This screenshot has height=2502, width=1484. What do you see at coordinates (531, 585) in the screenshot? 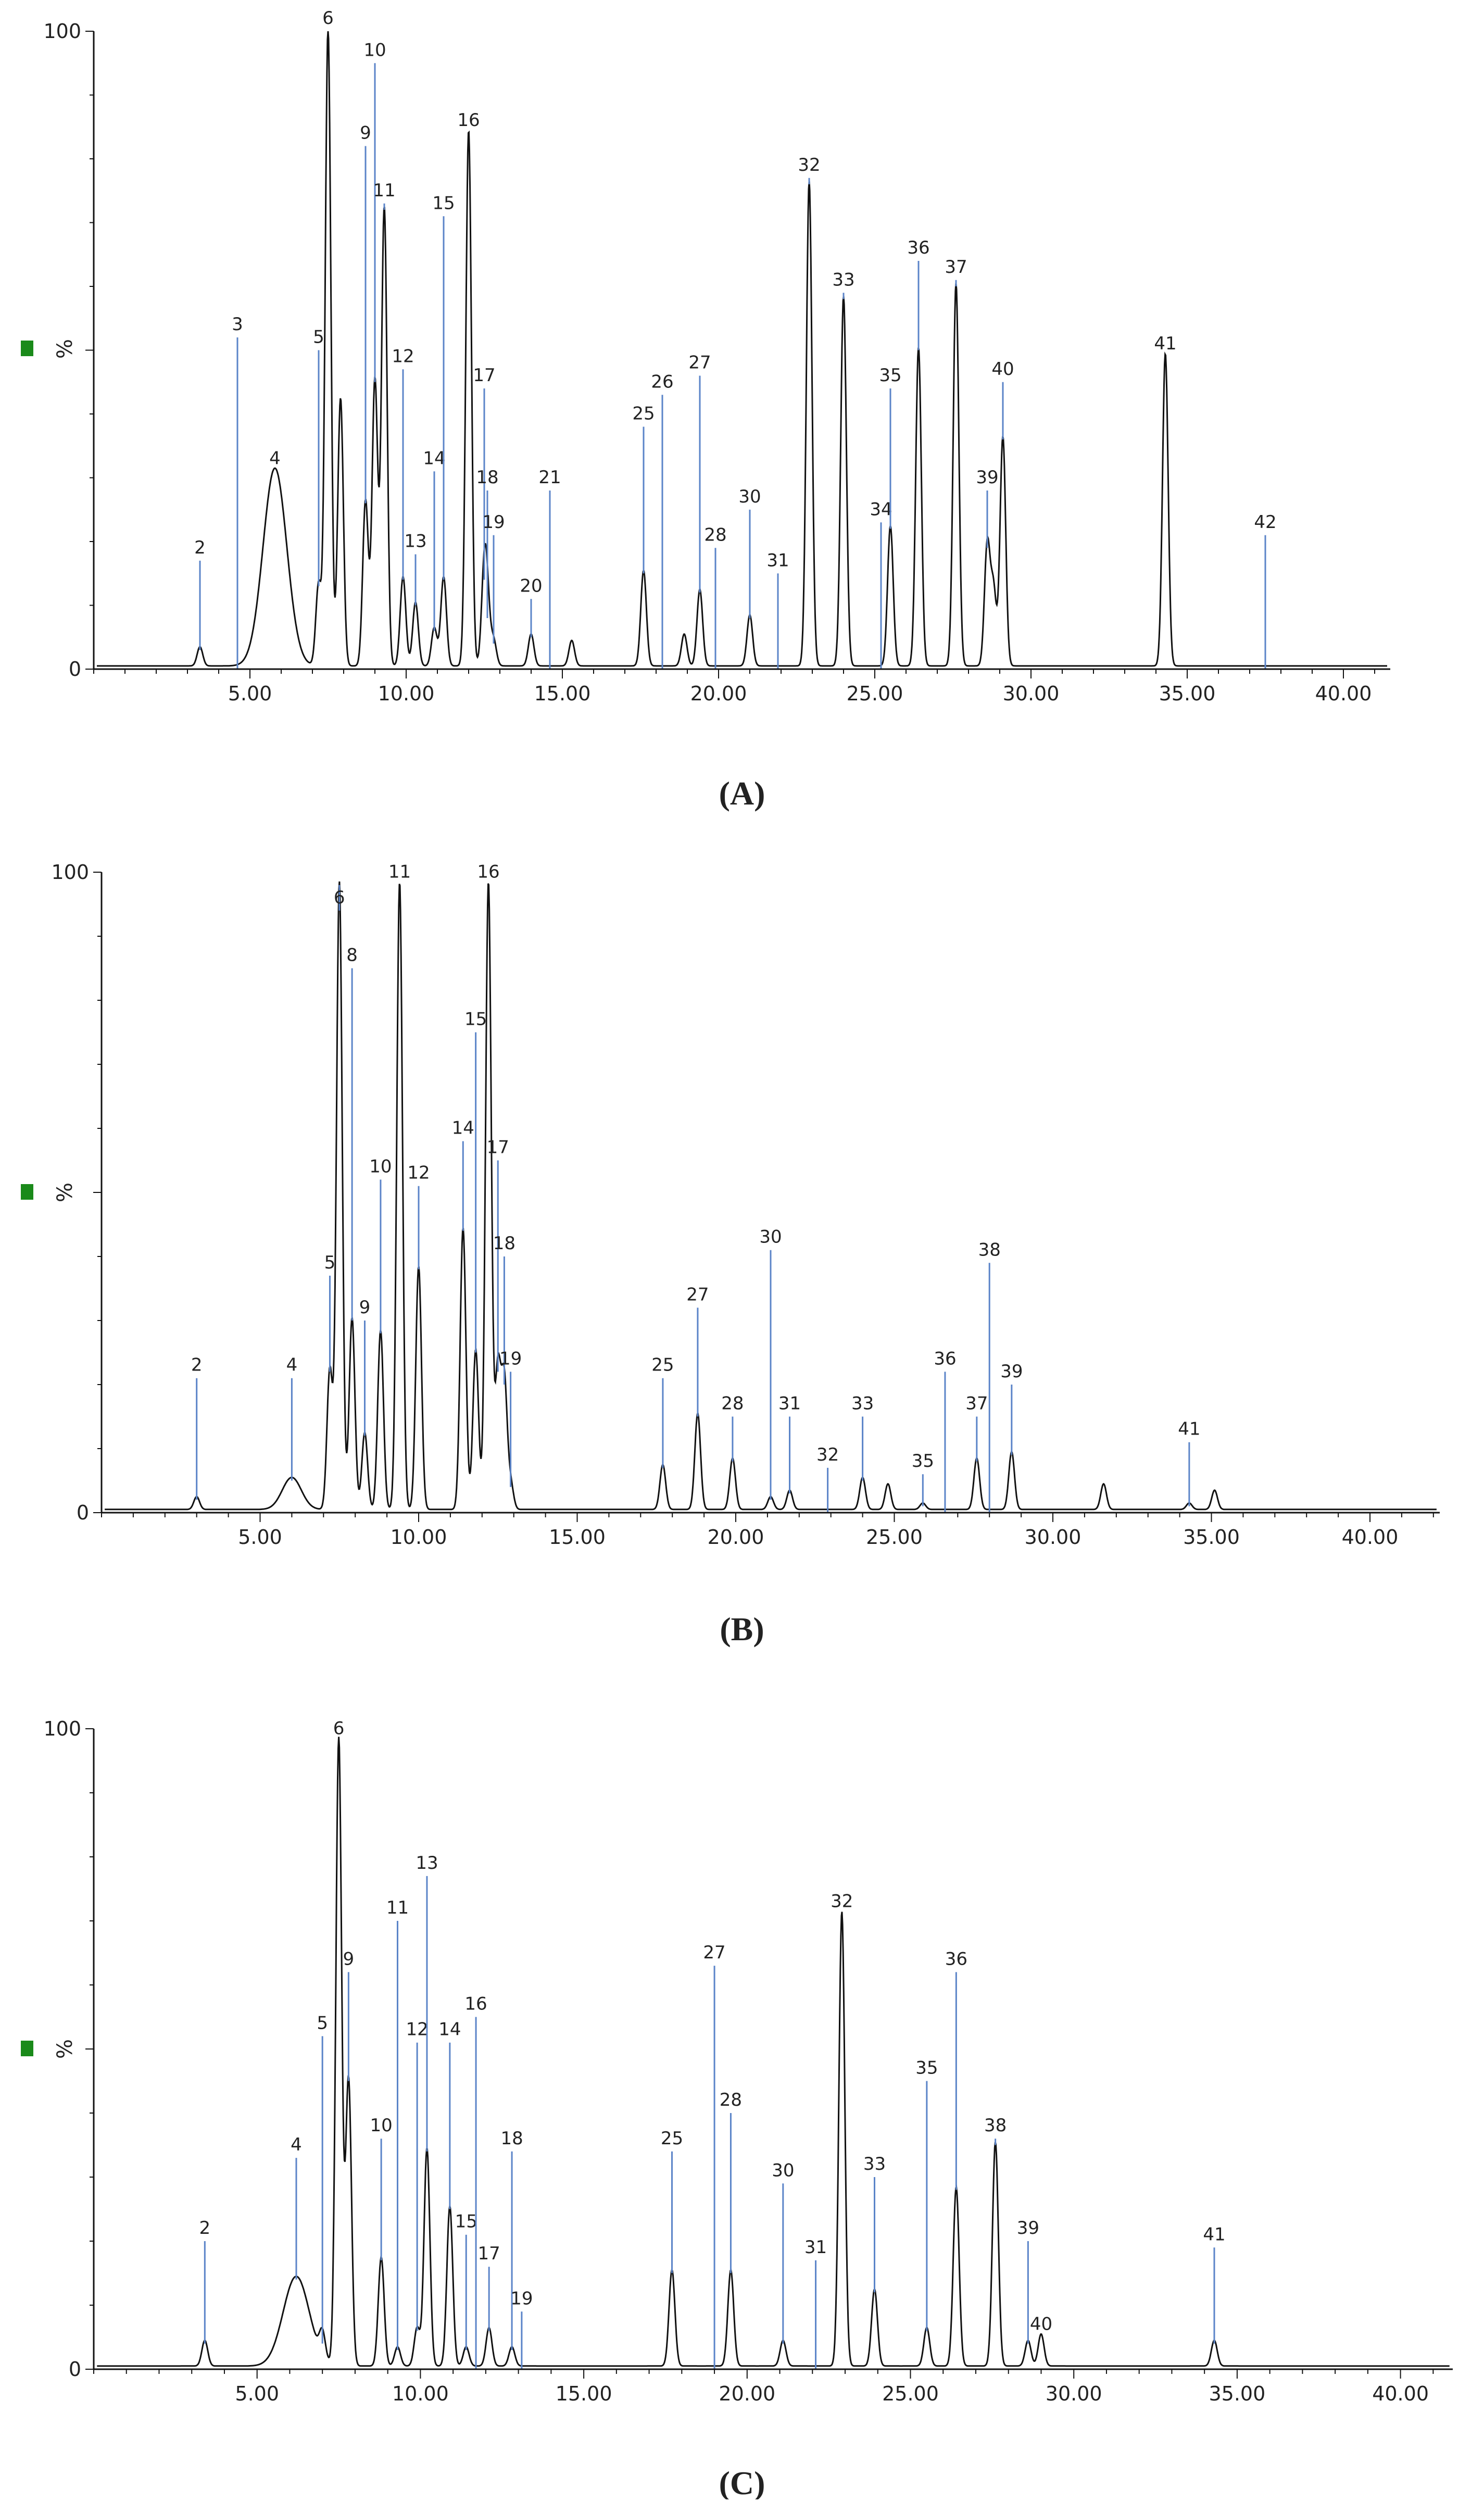
I see `peak-label: 20` at bounding box center [531, 585].